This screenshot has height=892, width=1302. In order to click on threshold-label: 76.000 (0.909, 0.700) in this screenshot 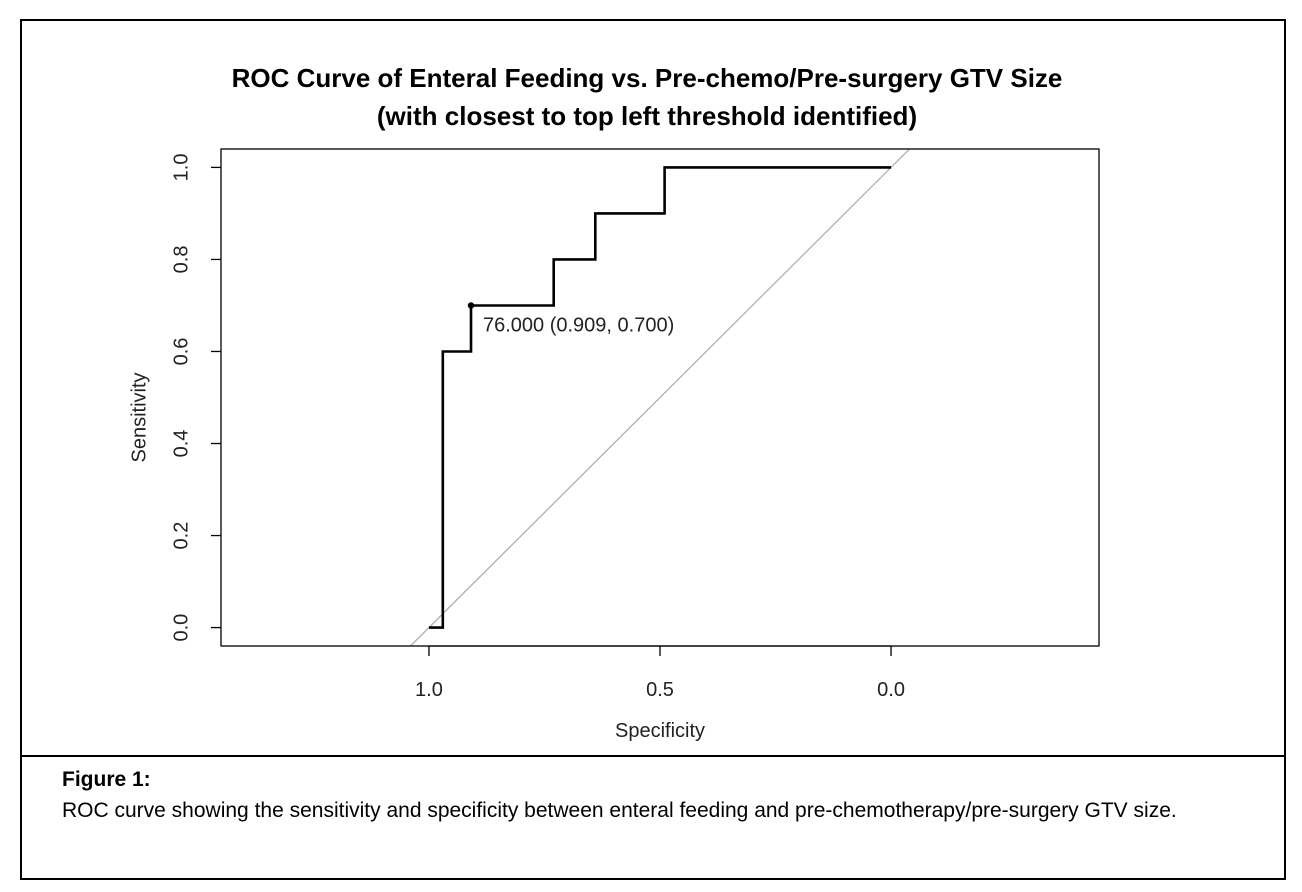, I will do `click(578, 325)`.